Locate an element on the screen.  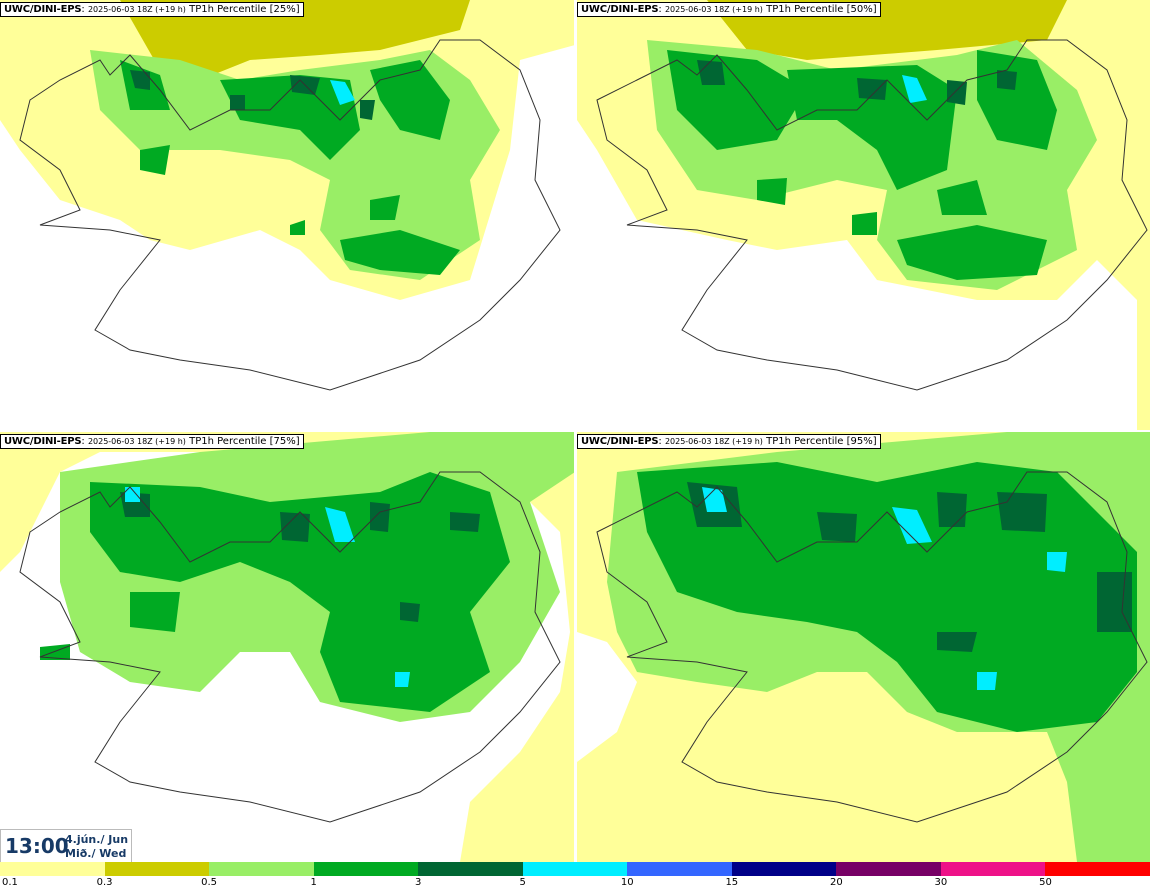
colorbar-label: 10 is located at coordinates (627, 882).